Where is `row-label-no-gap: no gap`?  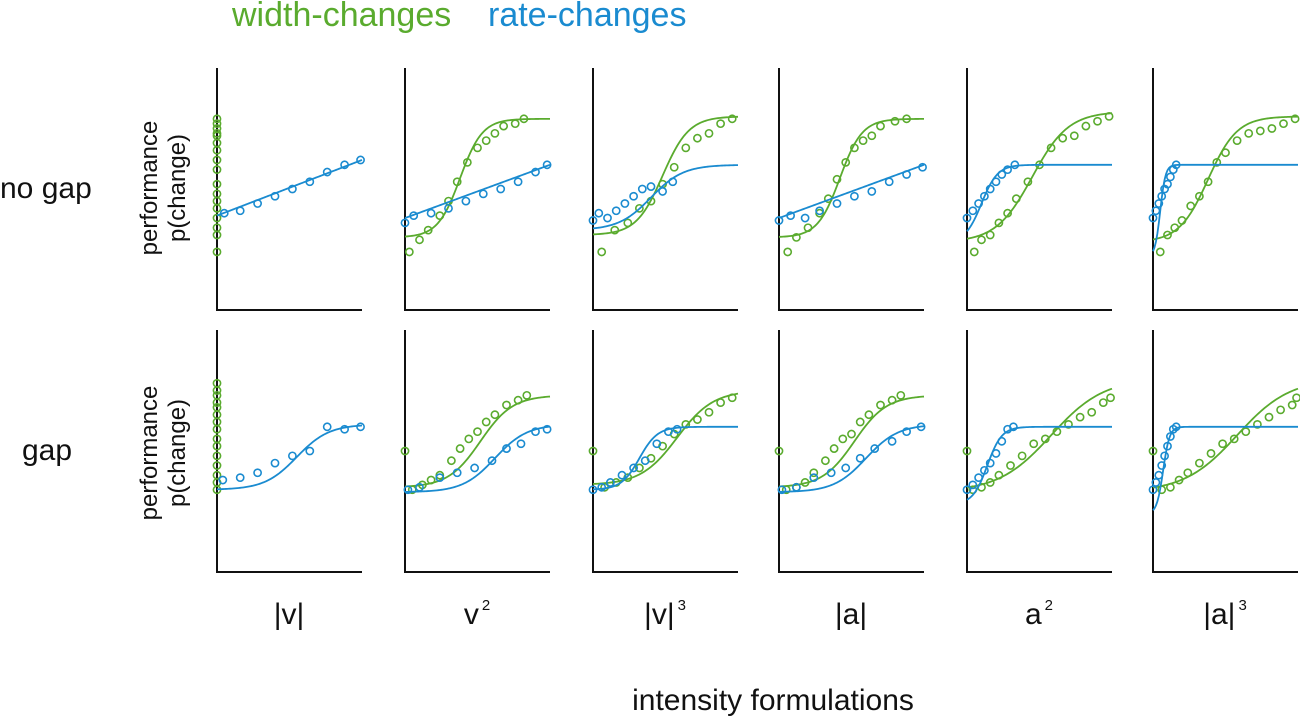 row-label-no-gap: no gap is located at coordinates (46, 188).